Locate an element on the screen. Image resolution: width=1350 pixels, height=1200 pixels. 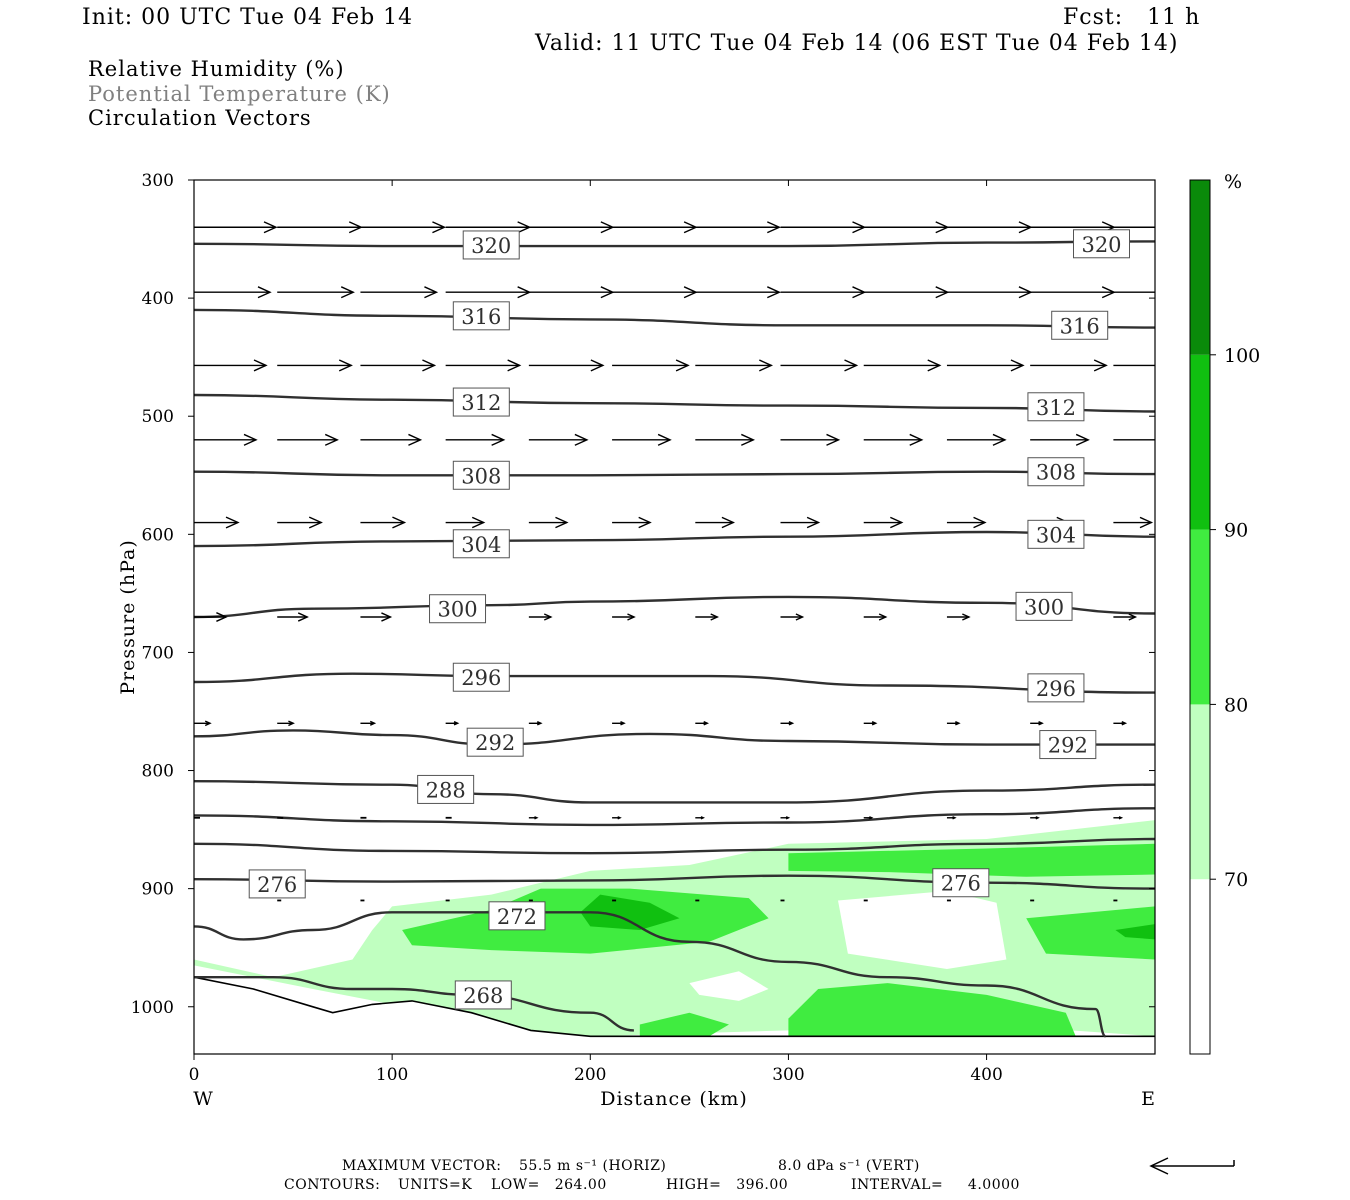
isentrope-label-296: 296 is located at coordinates (481, 678).